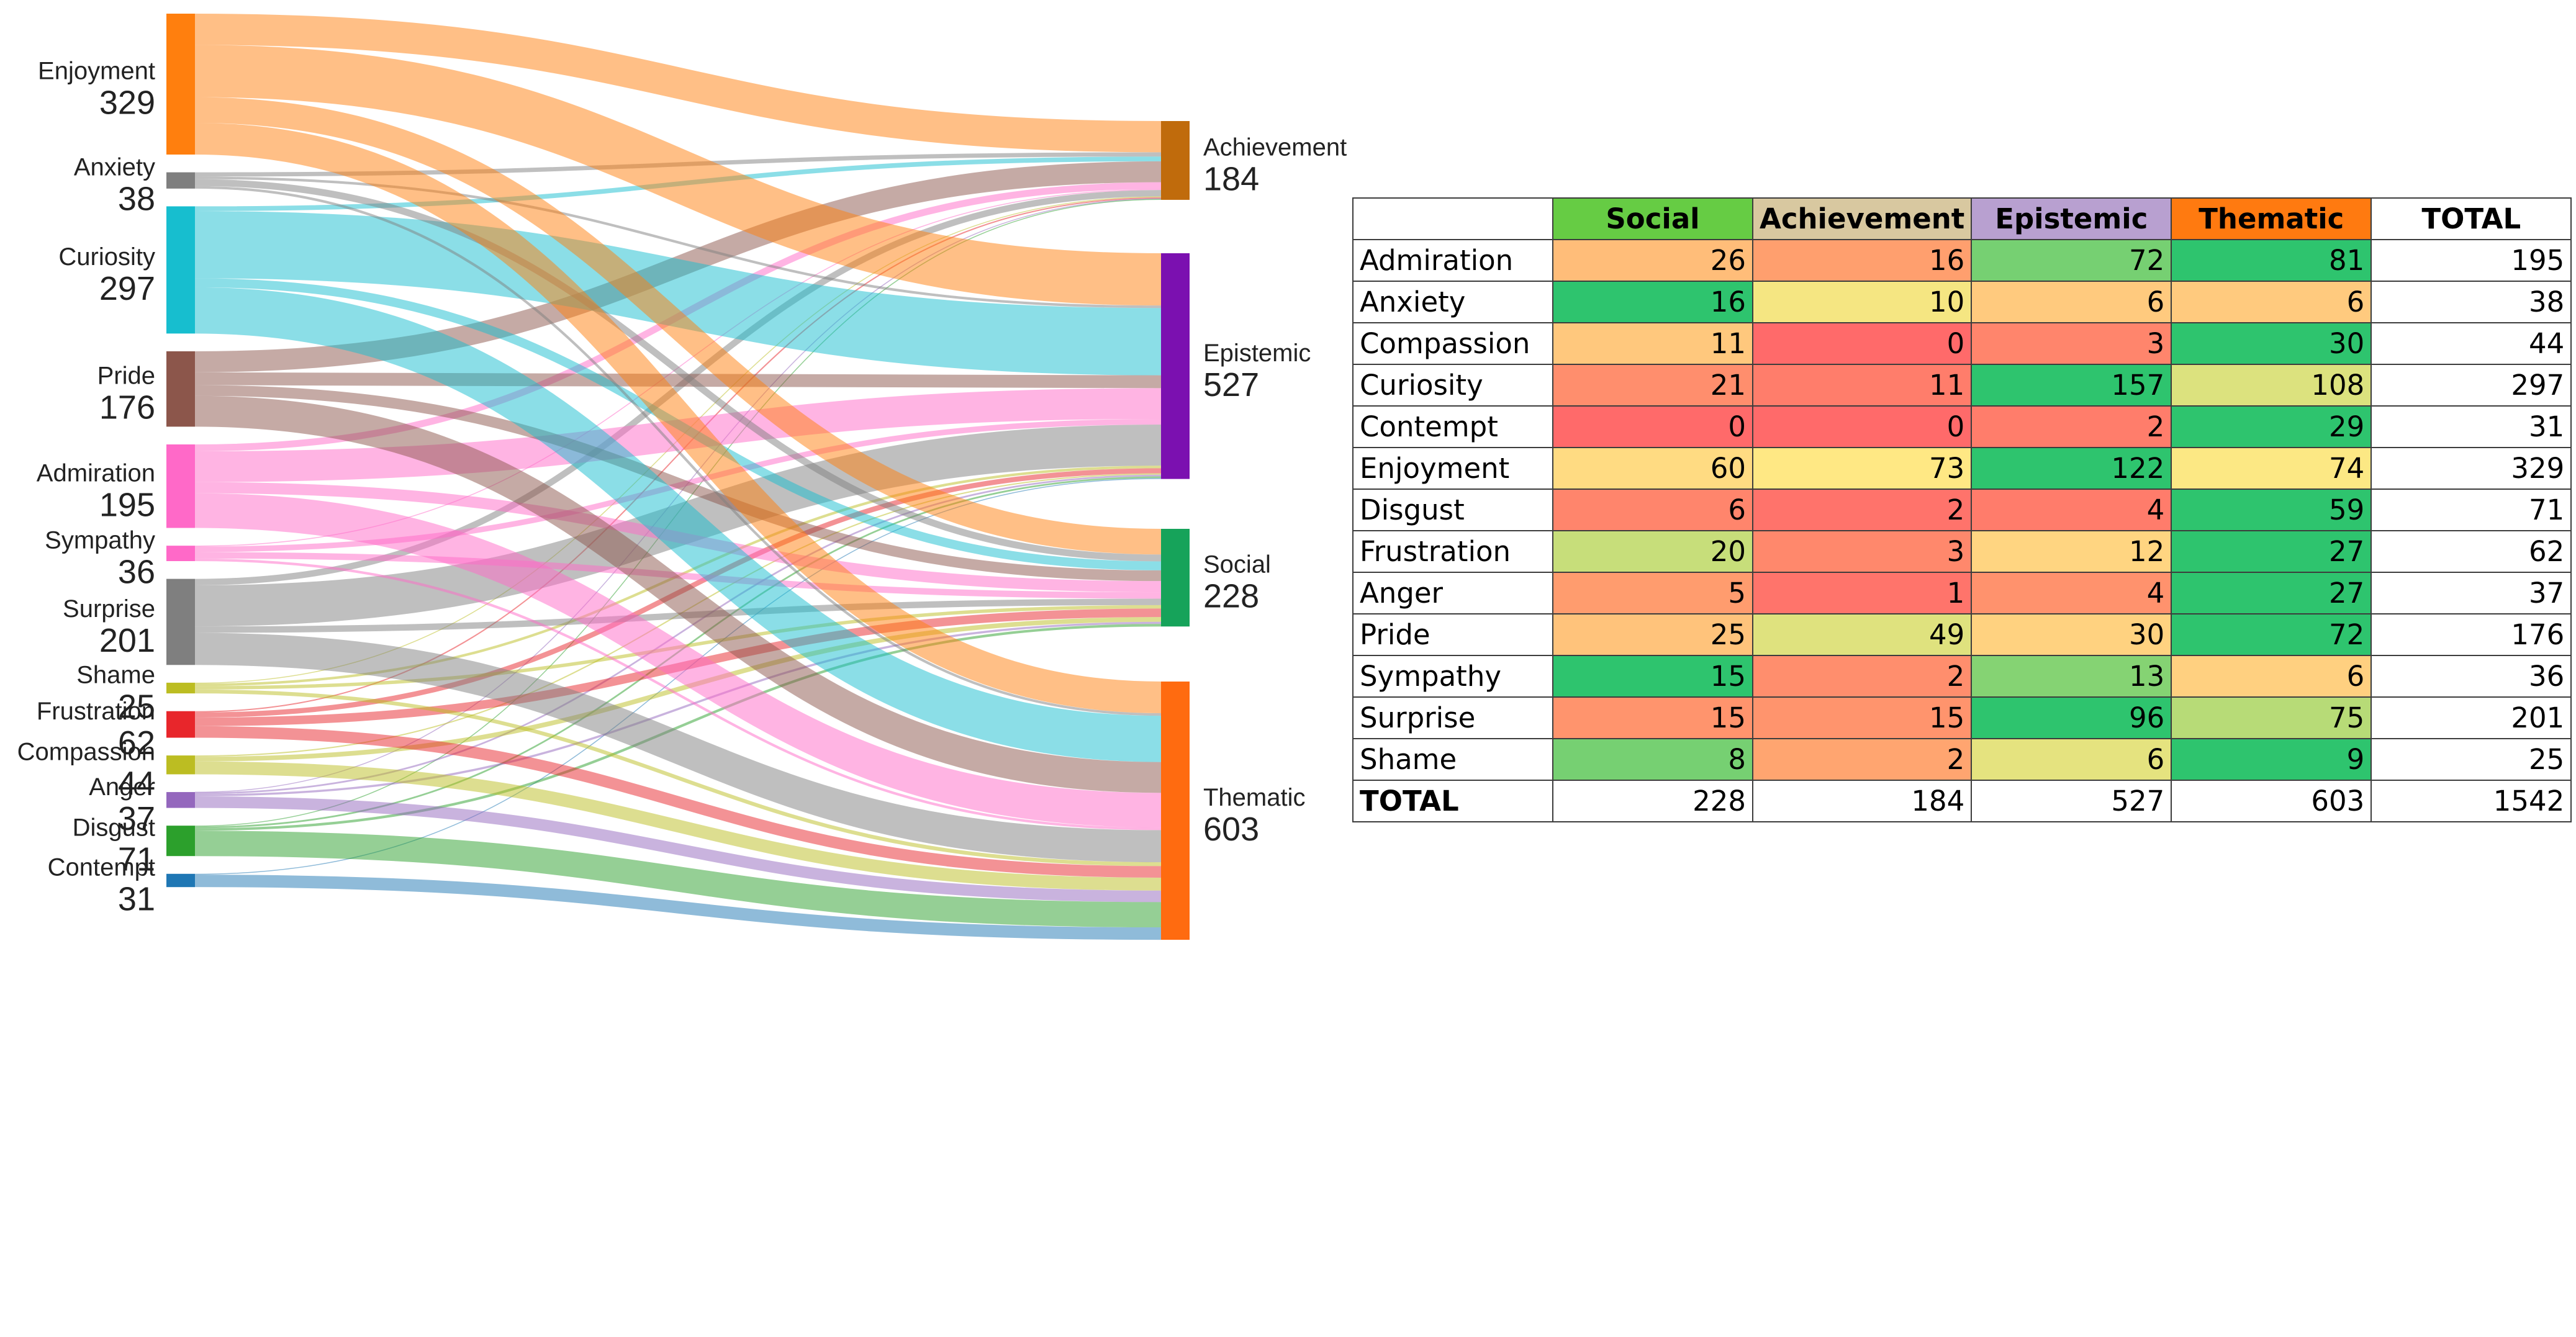 Image resolution: width=2576 pixels, height=1337 pixels. What do you see at coordinates (2071, 801) in the screenshot?
I see `table-cell-epistemic: 527` at bounding box center [2071, 801].